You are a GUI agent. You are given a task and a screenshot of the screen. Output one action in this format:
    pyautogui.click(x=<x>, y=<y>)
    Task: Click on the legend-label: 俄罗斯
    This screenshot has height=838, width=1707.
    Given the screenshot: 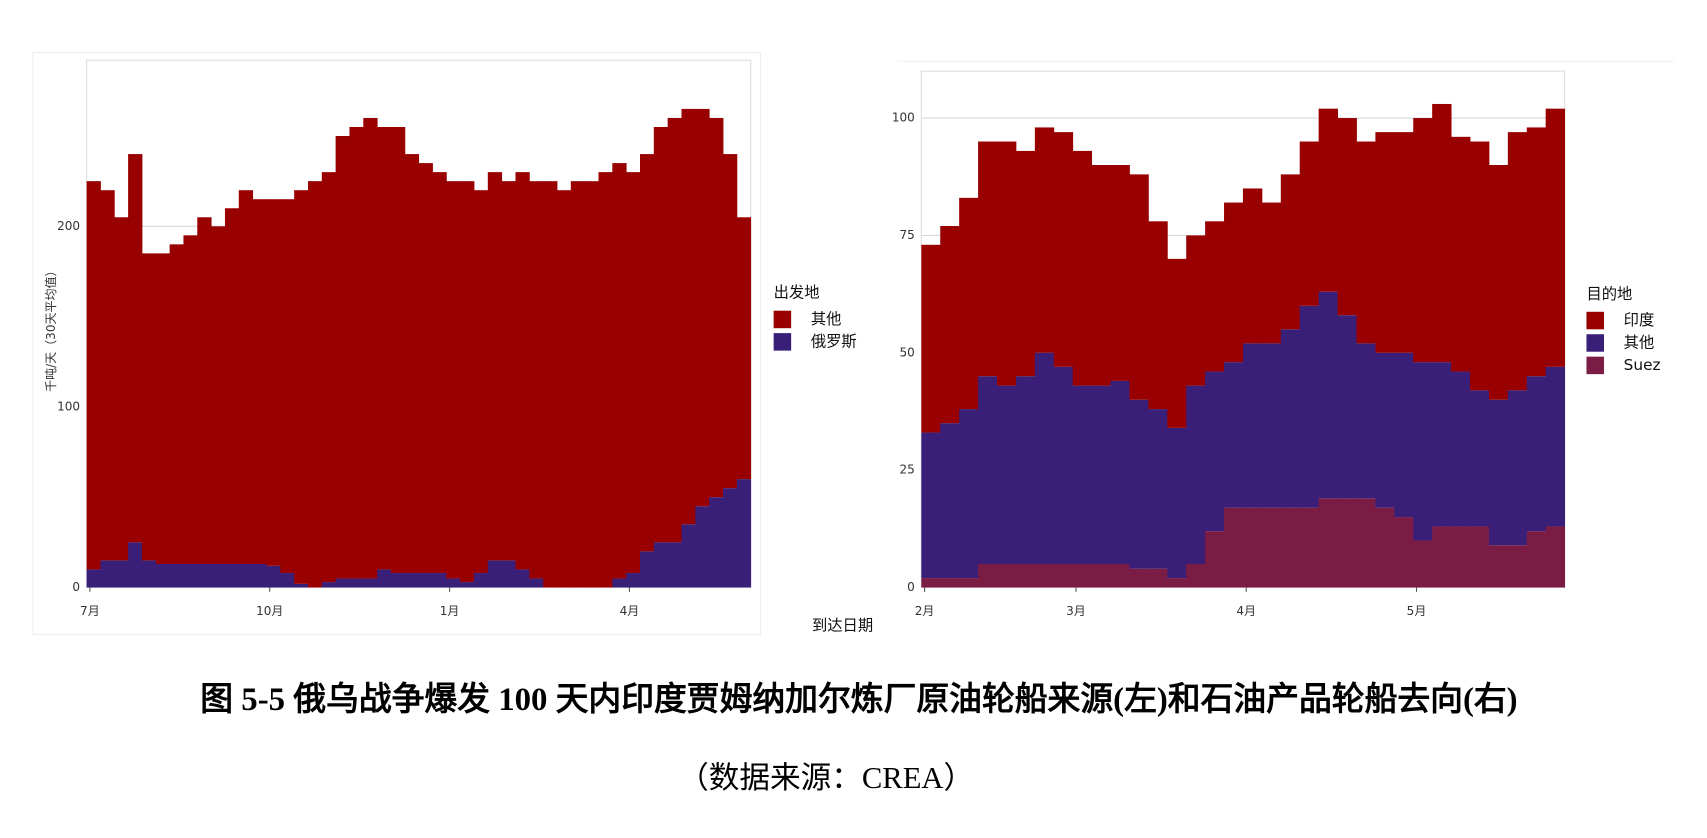 What is the action you would take?
    pyautogui.click(x=834, y=341)
    